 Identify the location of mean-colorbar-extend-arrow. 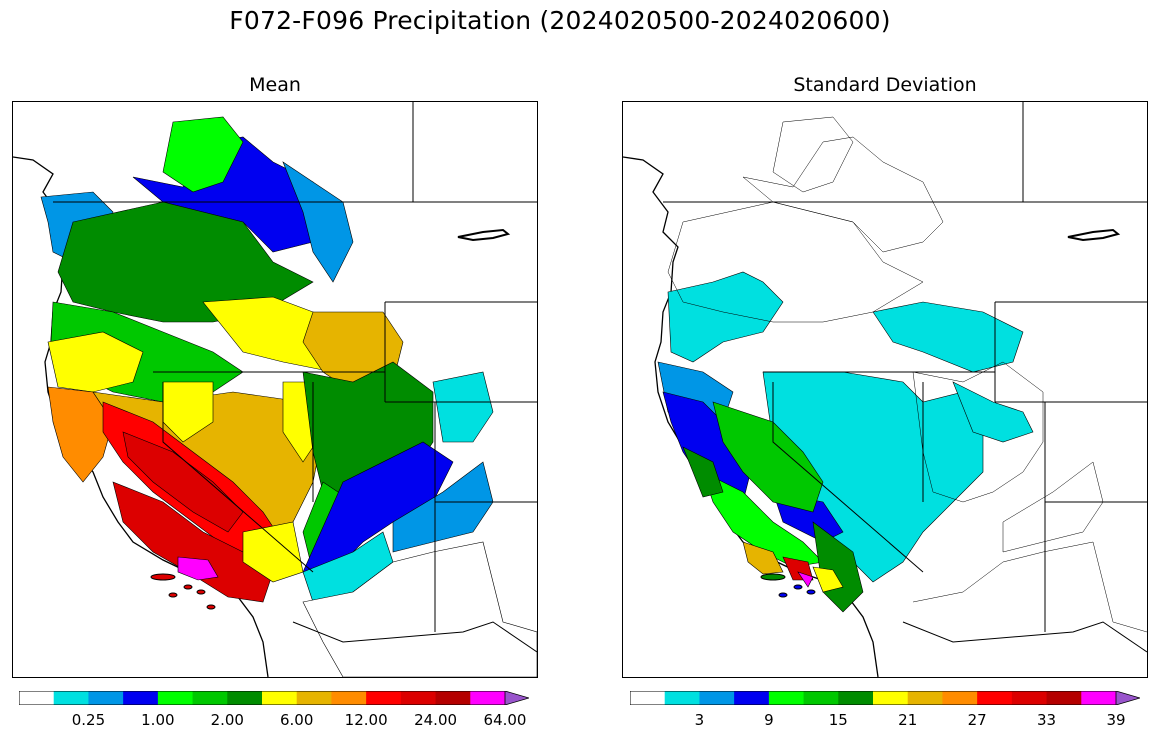
(517, 698).